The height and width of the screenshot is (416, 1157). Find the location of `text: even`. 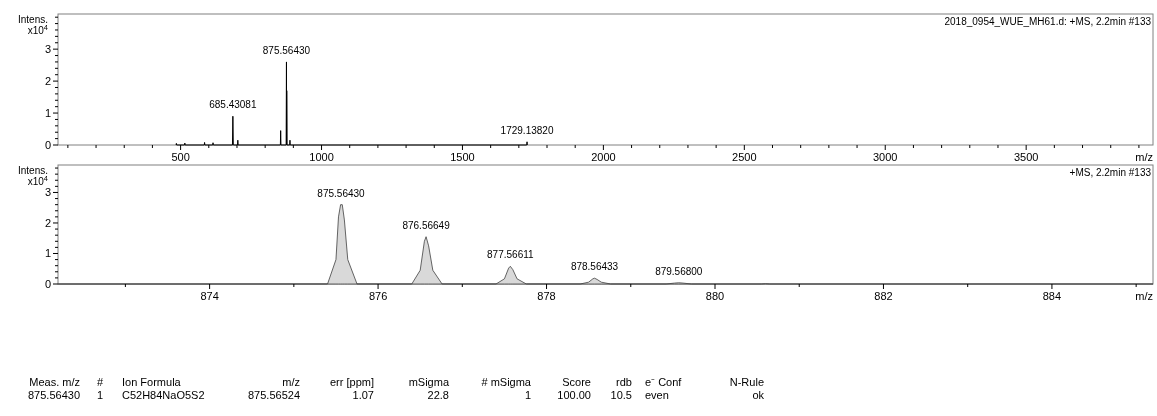

text: even is located at coordinates (657, 395).